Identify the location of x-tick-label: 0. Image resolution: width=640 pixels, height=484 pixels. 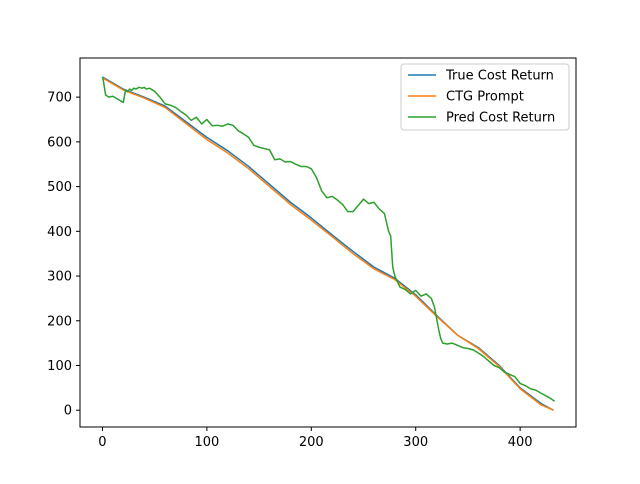
(102, 442).